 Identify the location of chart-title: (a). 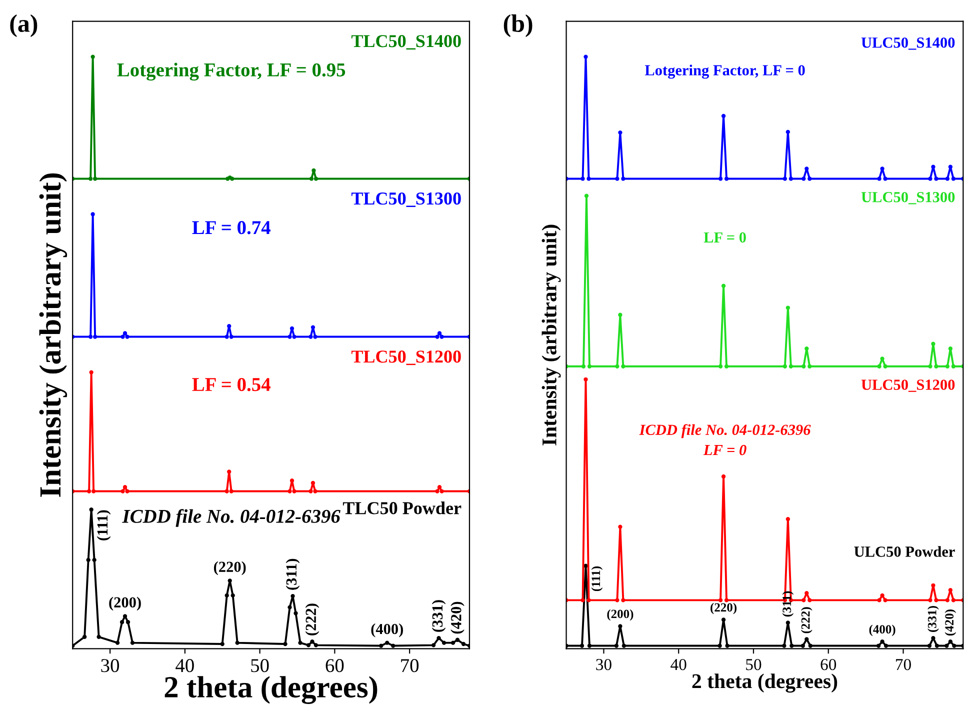
(24, 26).